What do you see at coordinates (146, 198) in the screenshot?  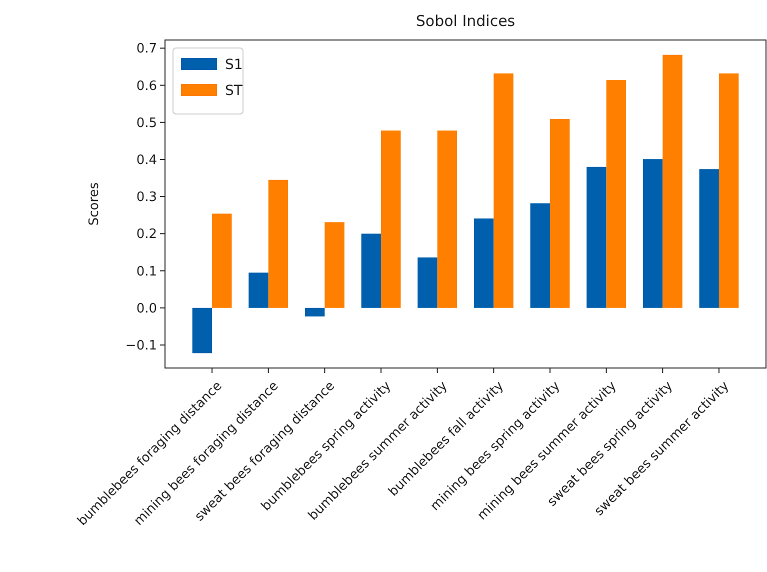 I see `y-tick-label: 0.3` at bounding box center [146, 198].